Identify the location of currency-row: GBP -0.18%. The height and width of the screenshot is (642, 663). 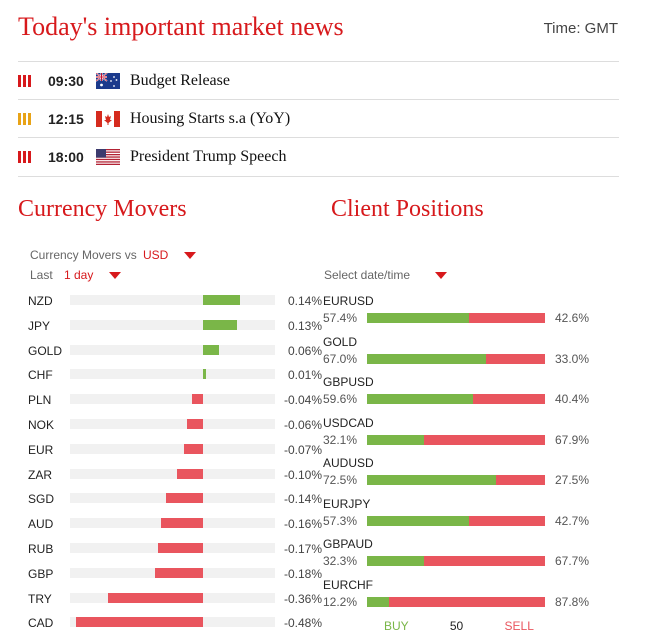
(175, 574).